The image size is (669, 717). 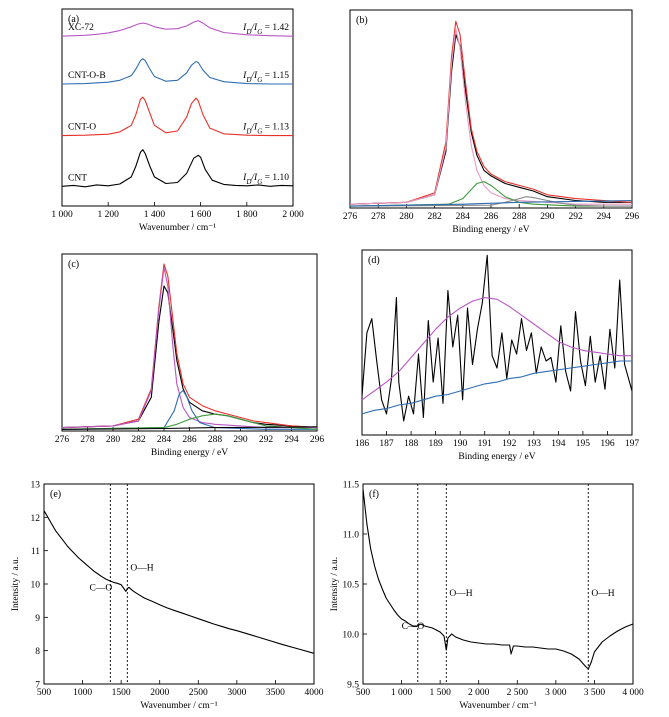 I want to click on intensity-ratio-label: ID/IG = 1.10, so click(x=265, y=179).